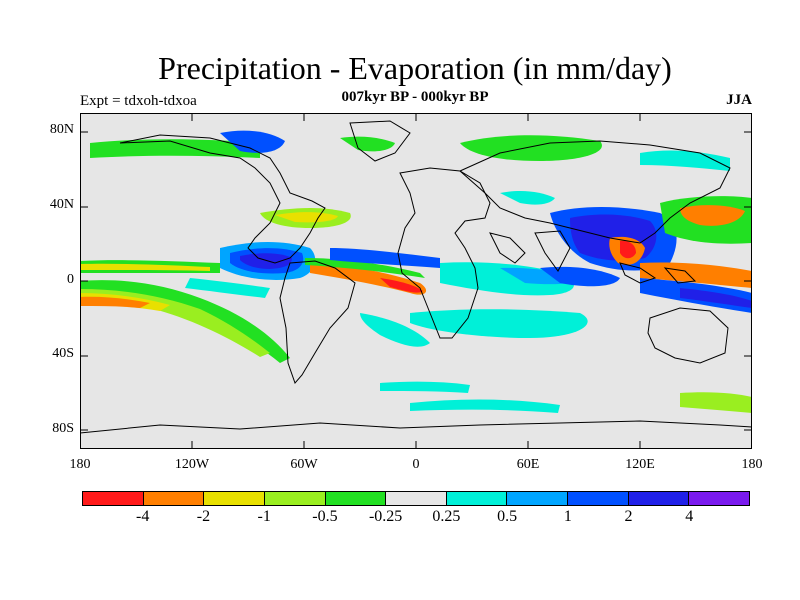 The height and width of the screenshot is (600, 800). What do you see at coordinates (304, 464) in the screenshot?
I see `lon-label-60w: 60W` at bounding box center [304, 464].